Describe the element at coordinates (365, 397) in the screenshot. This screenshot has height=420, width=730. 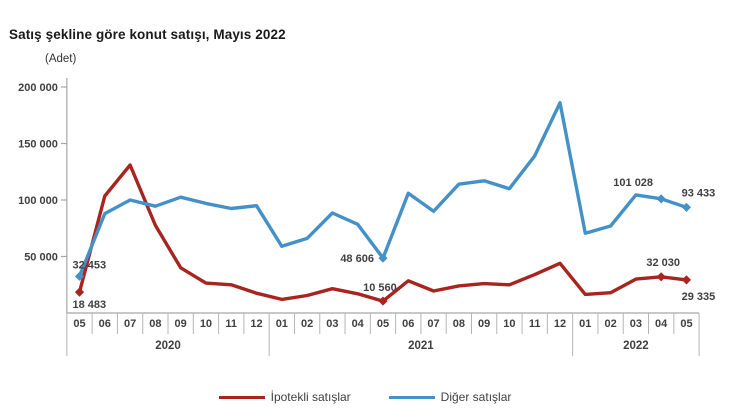
I see `chart-legend: İpotekli satışlar Diğer satışlar` at that location.